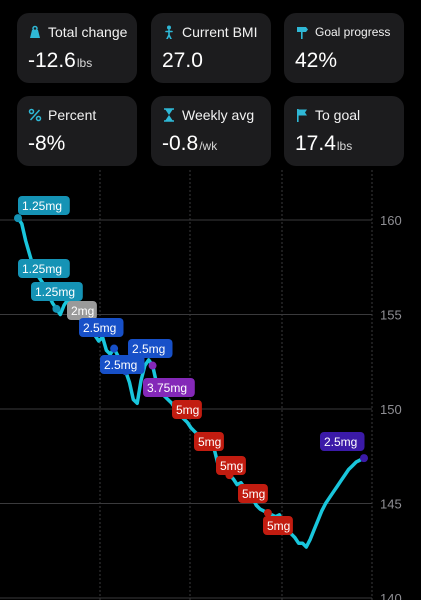  What do you see at coordinates (211, 131) in the screenshot?
I see `card-weekly-avg: Weekly avg -0.8/wk` at bounding box center [211, 131].